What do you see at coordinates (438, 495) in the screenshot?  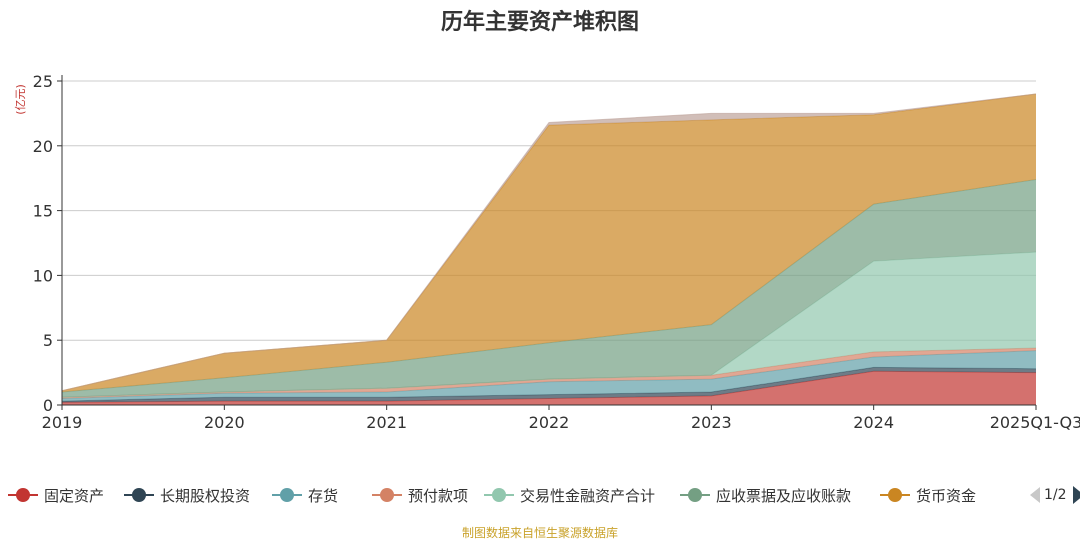 I see `legend-label: 预付款项` at bounding box center [438, 495].